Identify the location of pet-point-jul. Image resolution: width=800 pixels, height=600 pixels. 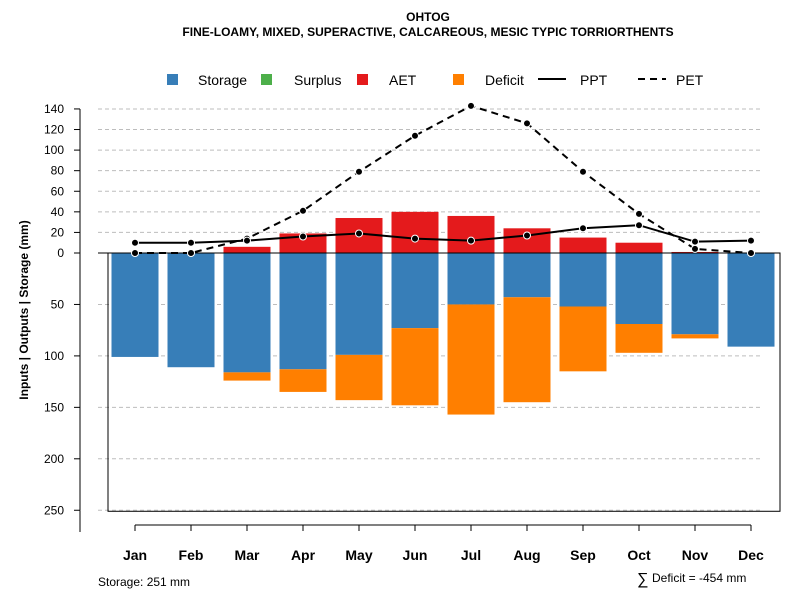
(471, 105).